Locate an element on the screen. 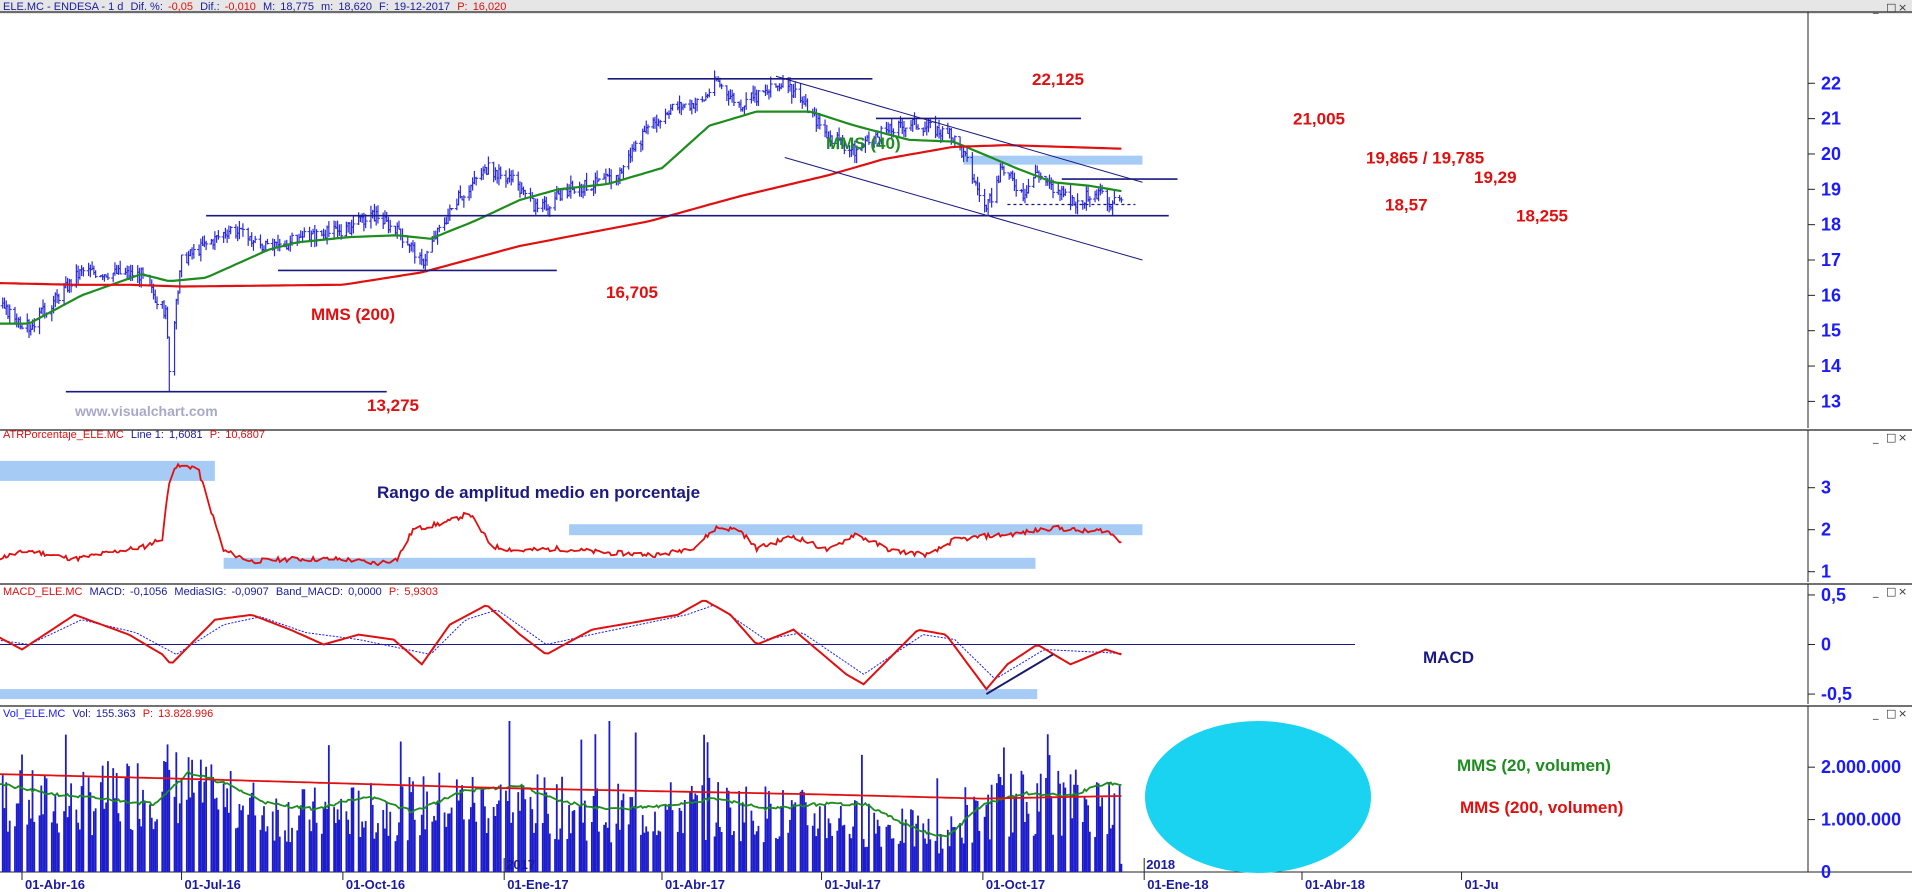  level-13275-label: 13,275 is located at coordinates (393, 405).